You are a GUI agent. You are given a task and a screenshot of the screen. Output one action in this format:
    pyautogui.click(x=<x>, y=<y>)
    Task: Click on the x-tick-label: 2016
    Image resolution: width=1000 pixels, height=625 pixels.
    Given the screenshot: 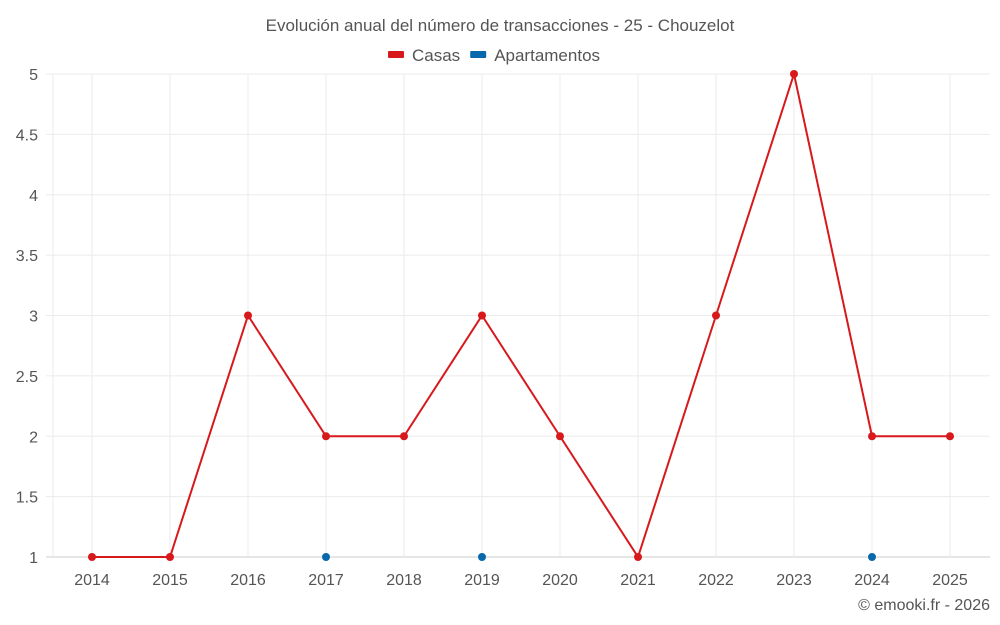 What is the action you would take?
    pyautogui.click(x=248, y=580)
    